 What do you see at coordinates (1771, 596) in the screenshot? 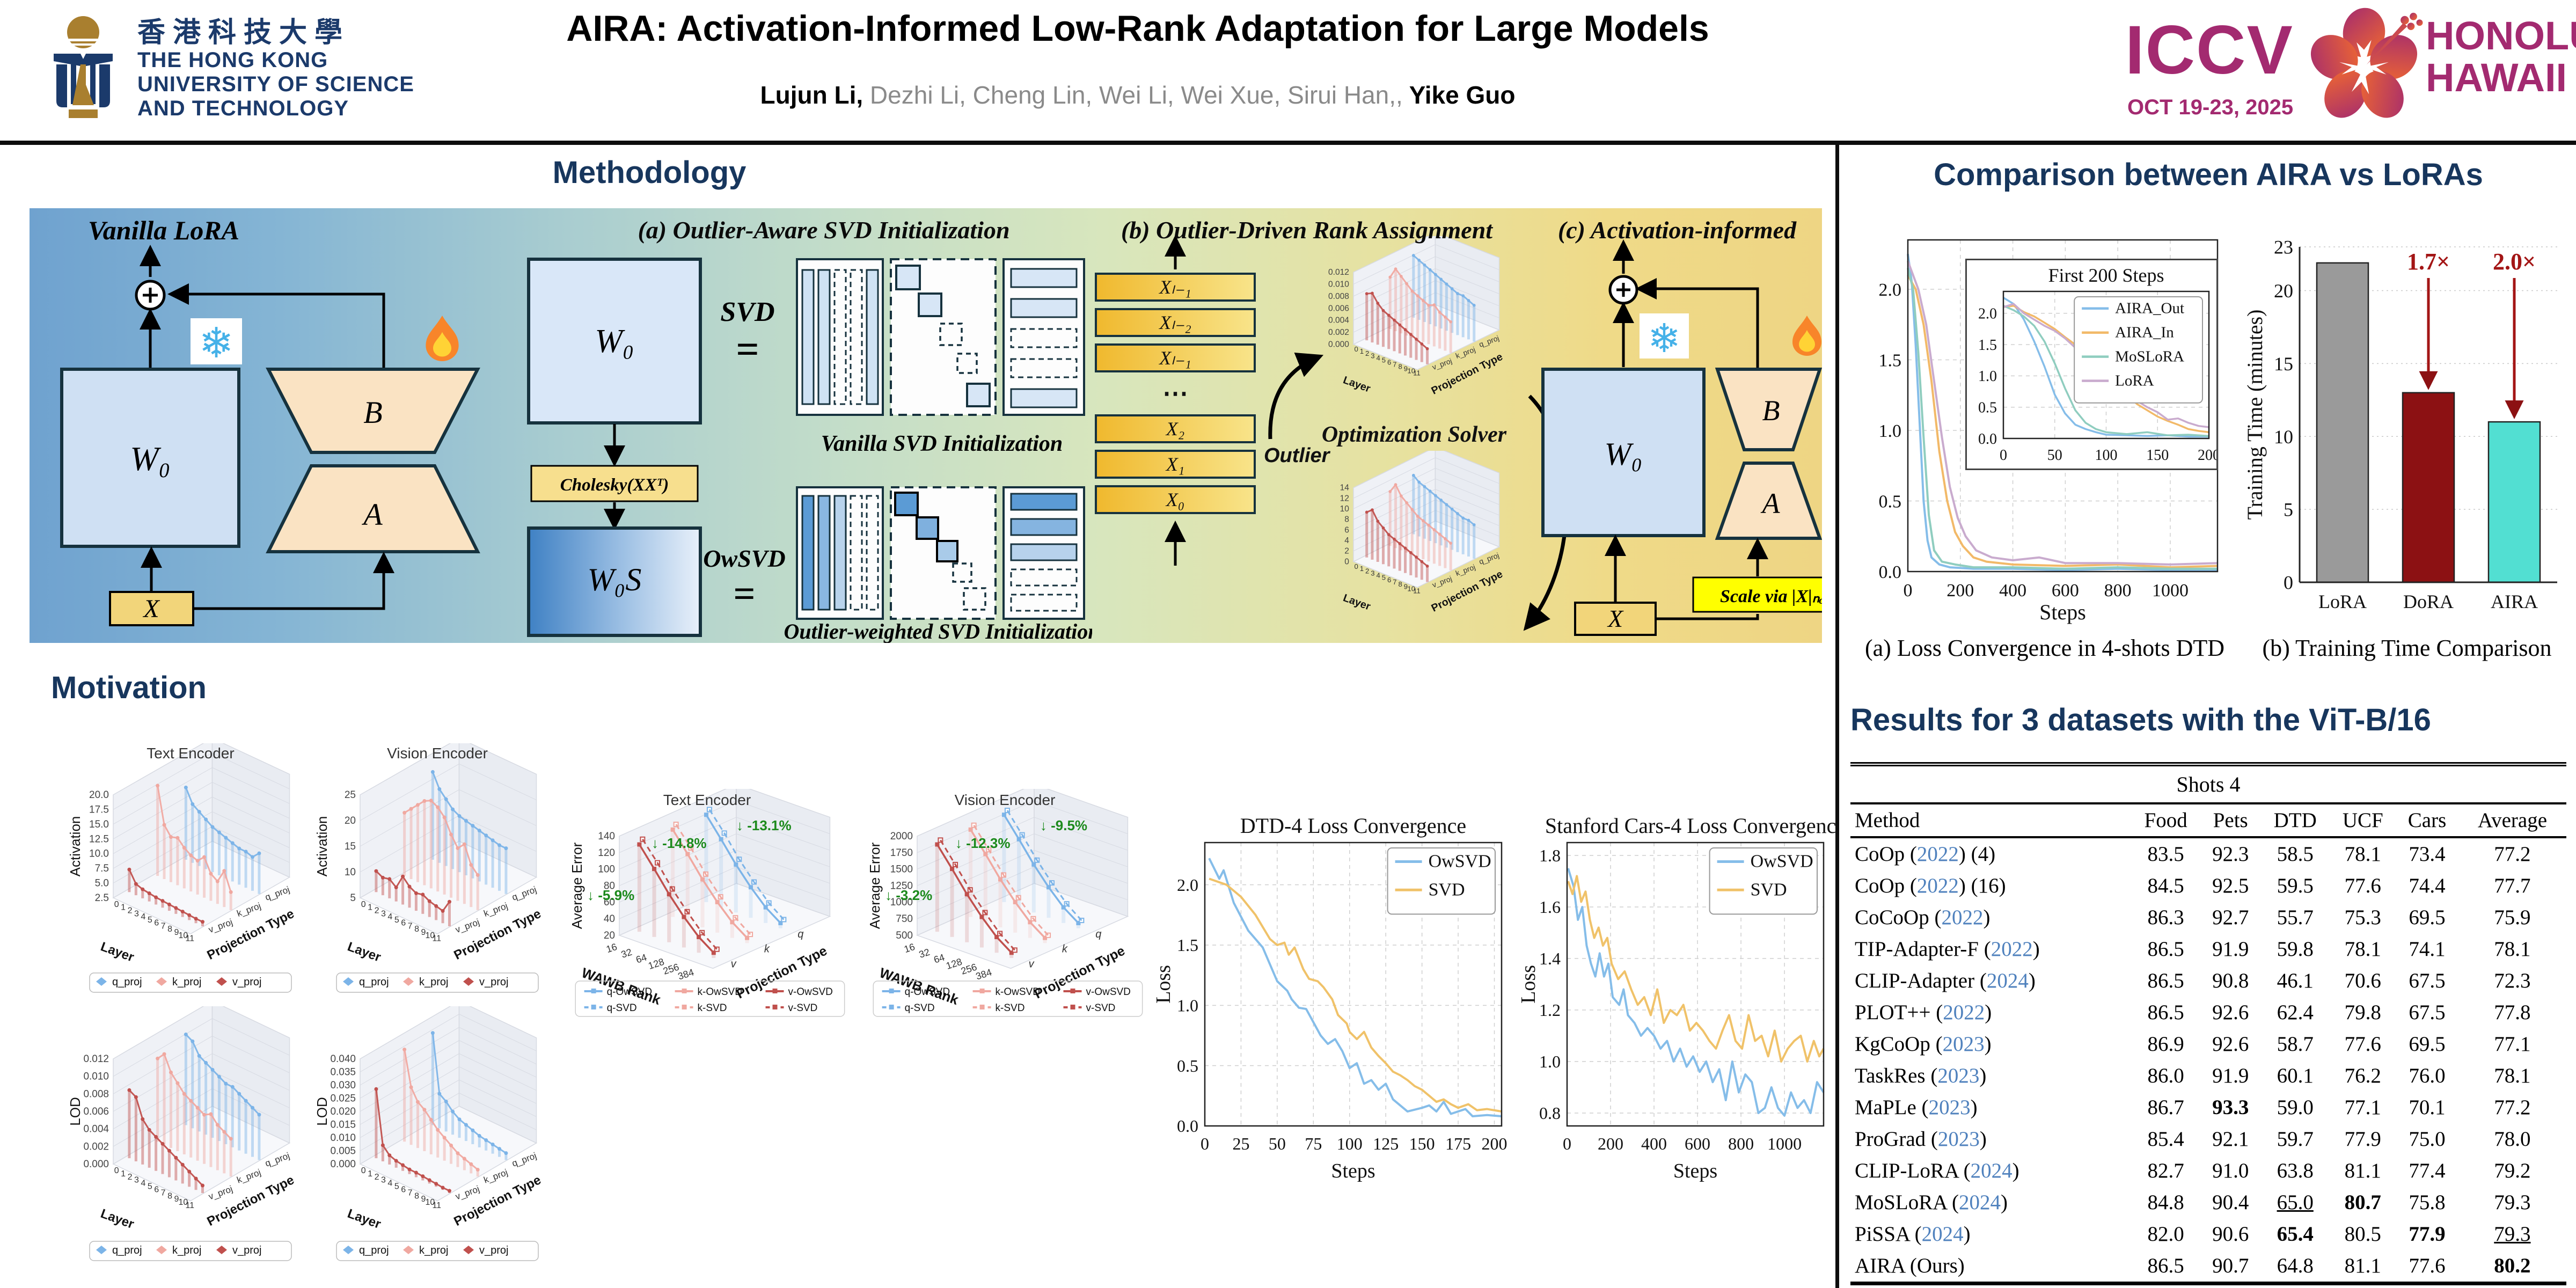
I see `scale-label: Scale via |X|ₙₒᵣₘ` at bounding box center [1771, 596].